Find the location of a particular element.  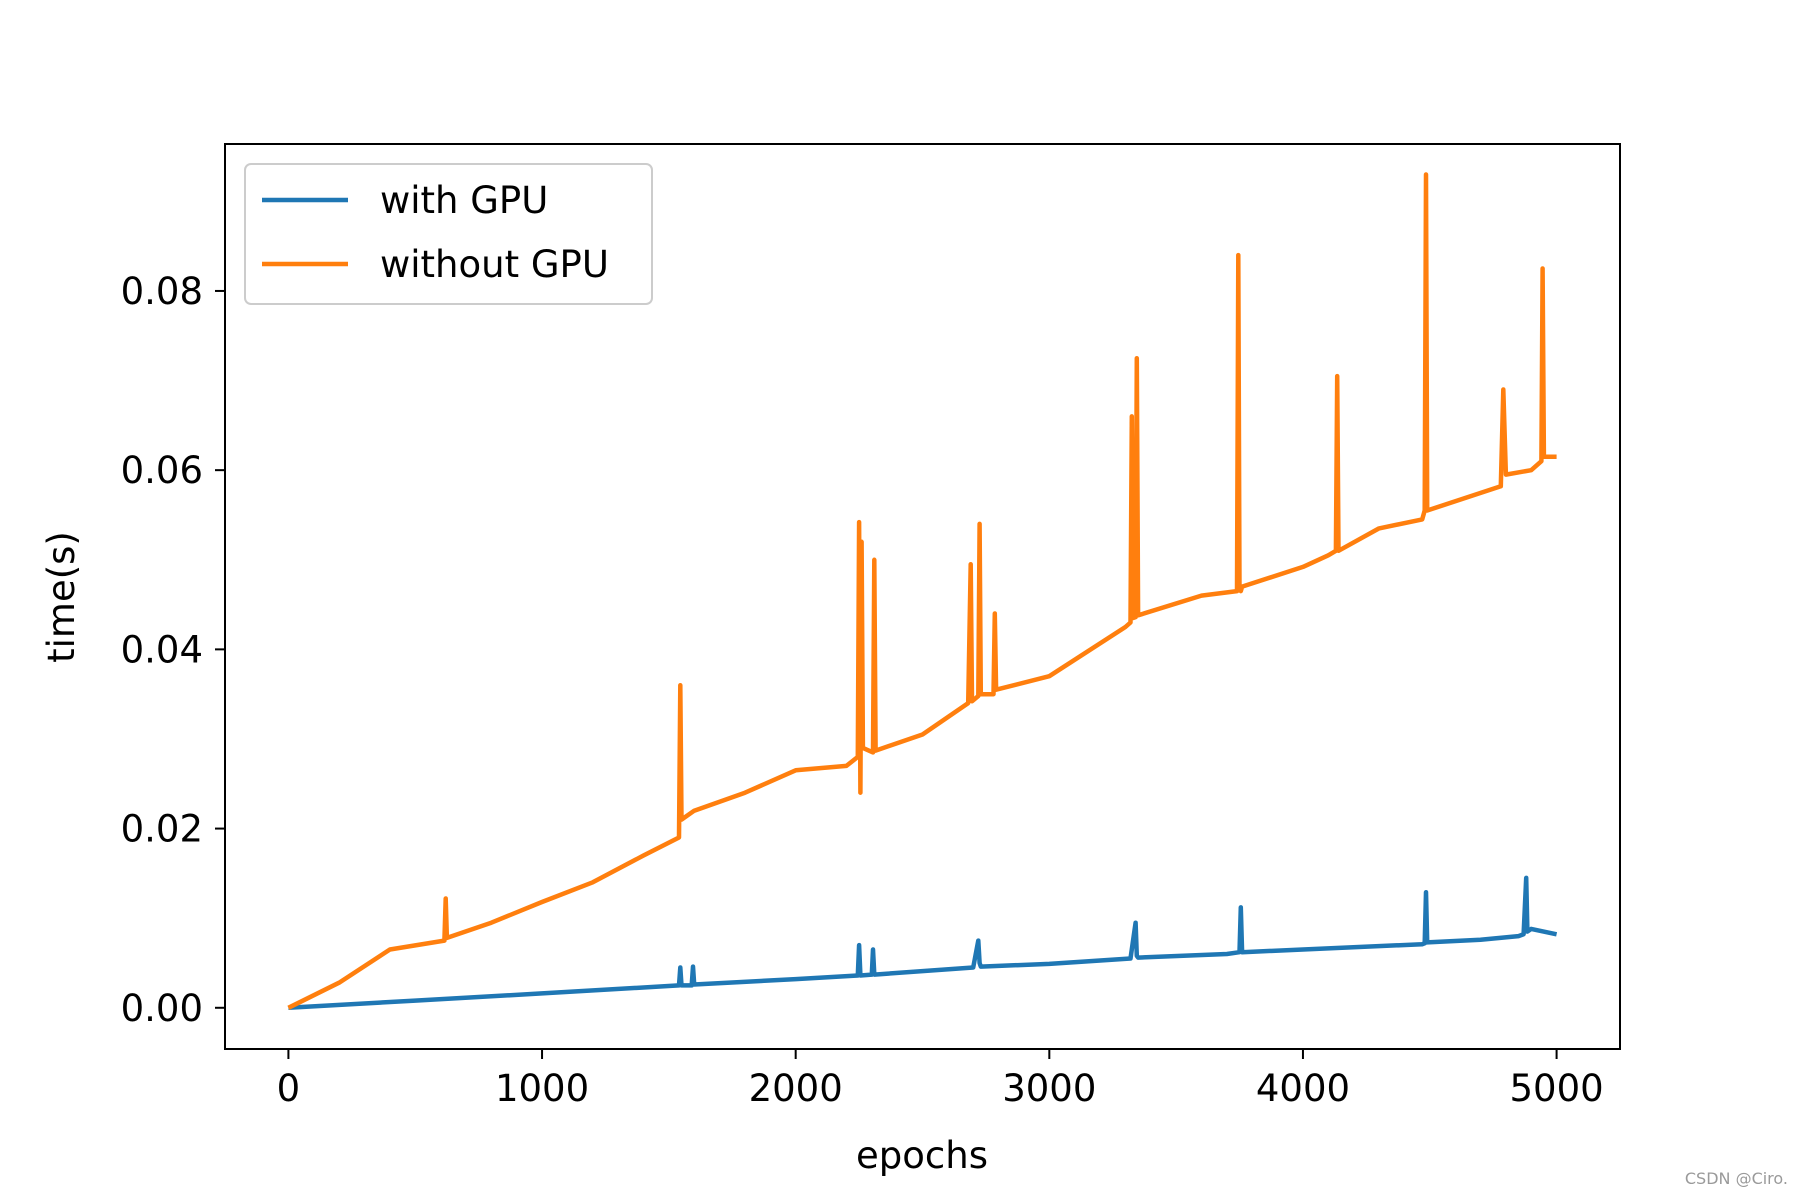

y-axis-ticks: 0.00 0.02 0.04 0.06 0.08 is located at coordinates (173, 650).